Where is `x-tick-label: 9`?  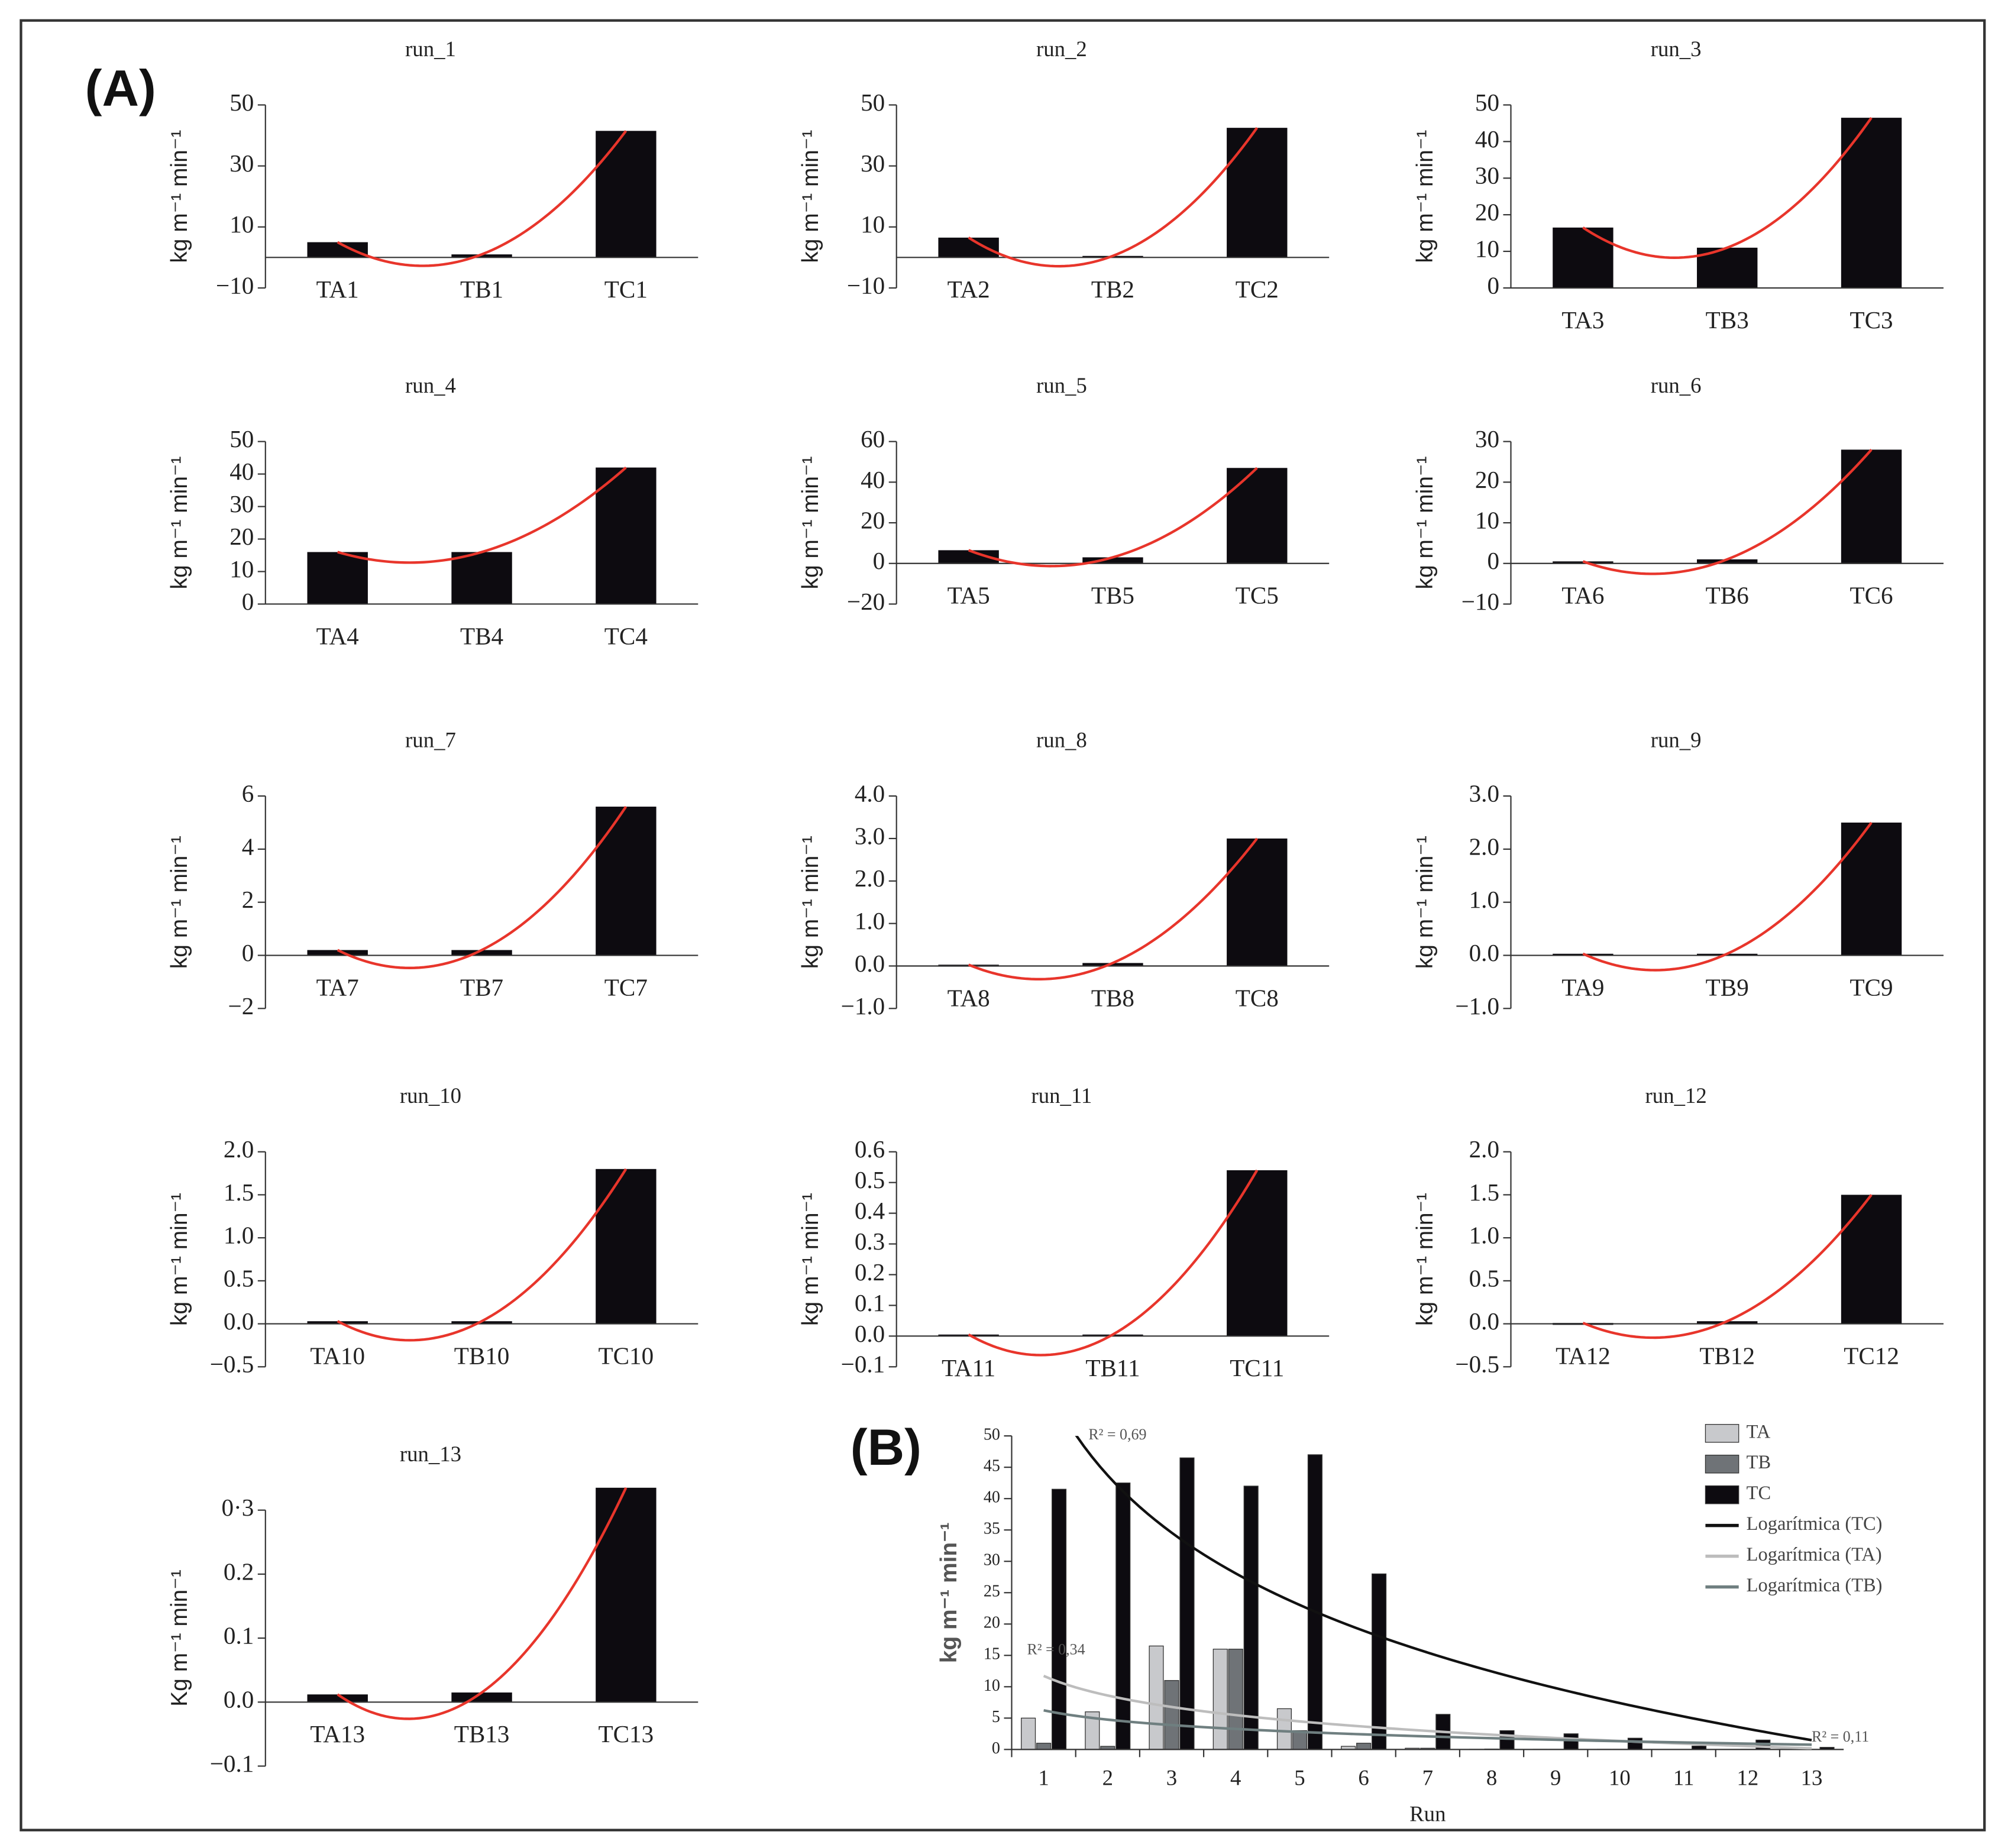
x-tick-label: 9 is located at coordinates (1555, 1778).